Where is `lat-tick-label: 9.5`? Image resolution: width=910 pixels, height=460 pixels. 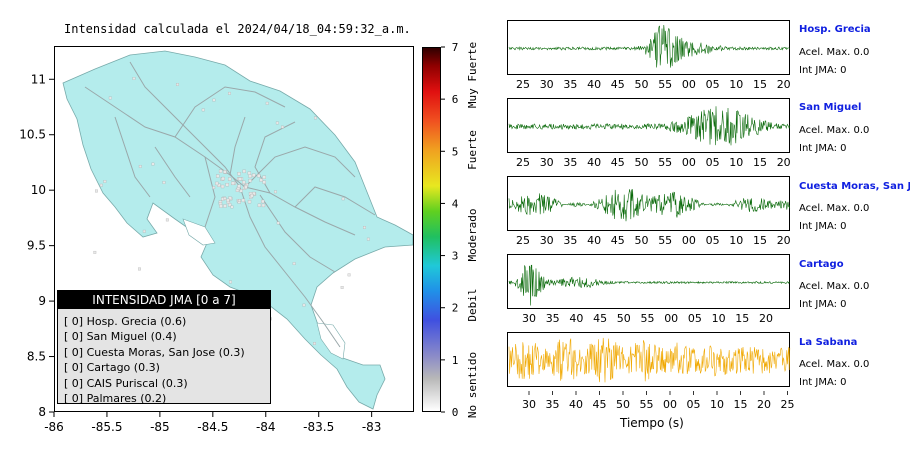 lat-tick-label: 9.5 is located at coordinates (36, 246).